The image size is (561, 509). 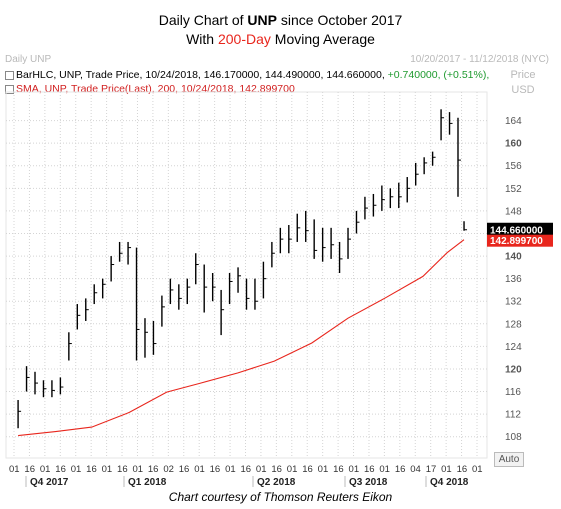 I want to click on sma-value-tag, so click(x=520, y=240).